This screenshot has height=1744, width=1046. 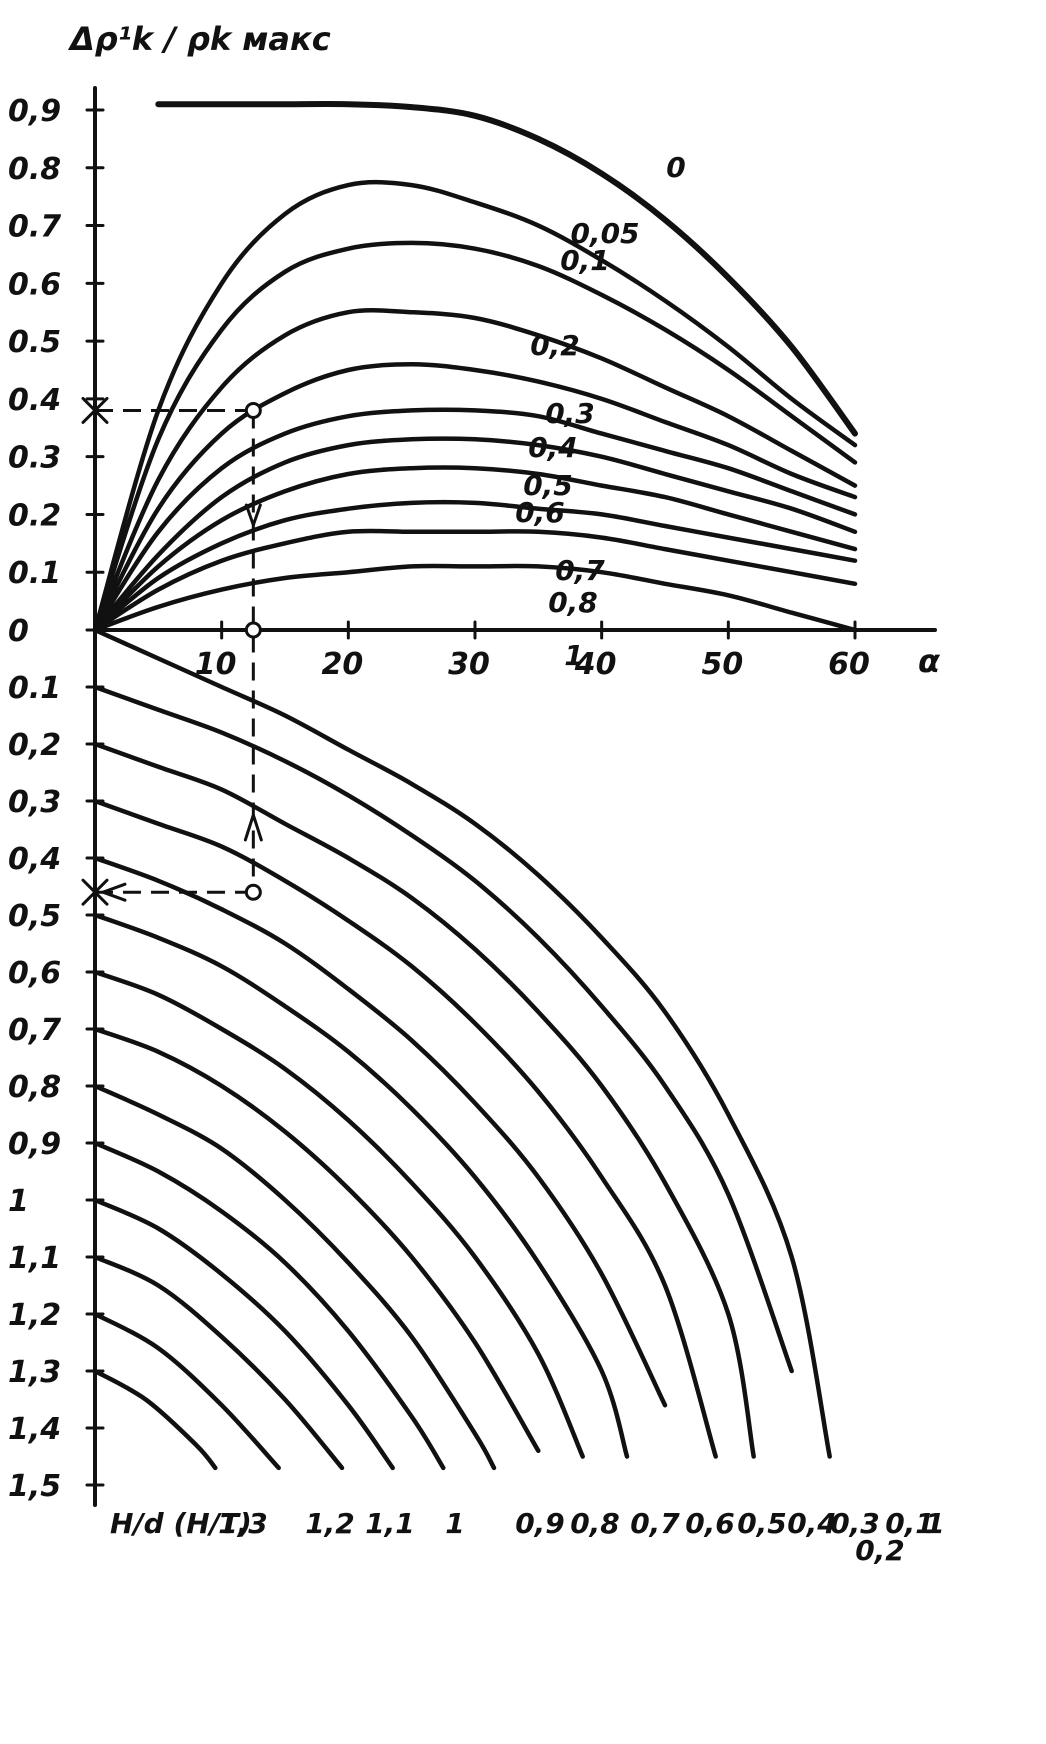 I want to click on bottom-curve-label: 0,3, so click(x=855, y=1523).